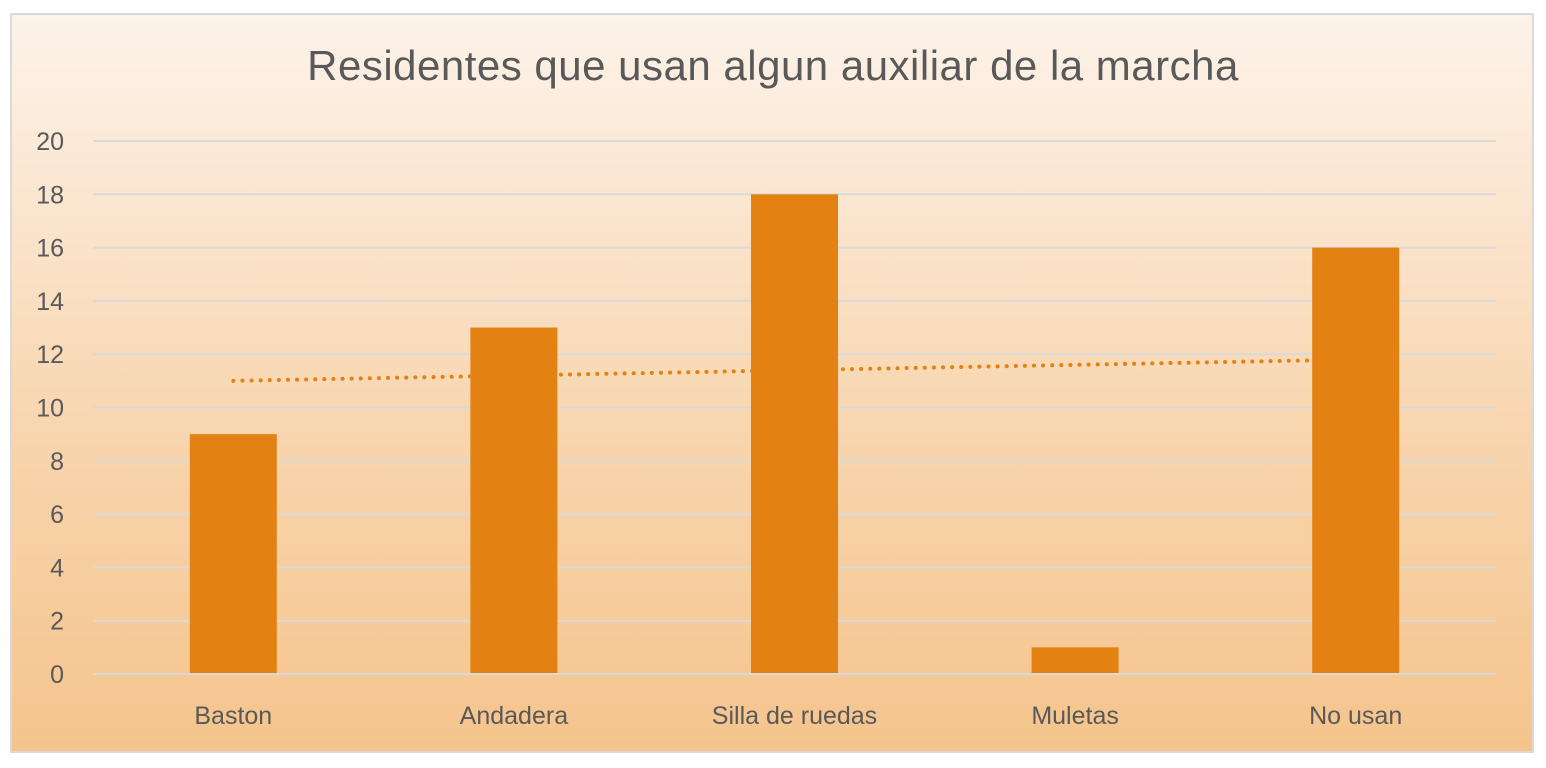 Image resolution: width=1546 pixels, height=768 pixels. I want to click on y-tick-label: 8, so click(57, 462).